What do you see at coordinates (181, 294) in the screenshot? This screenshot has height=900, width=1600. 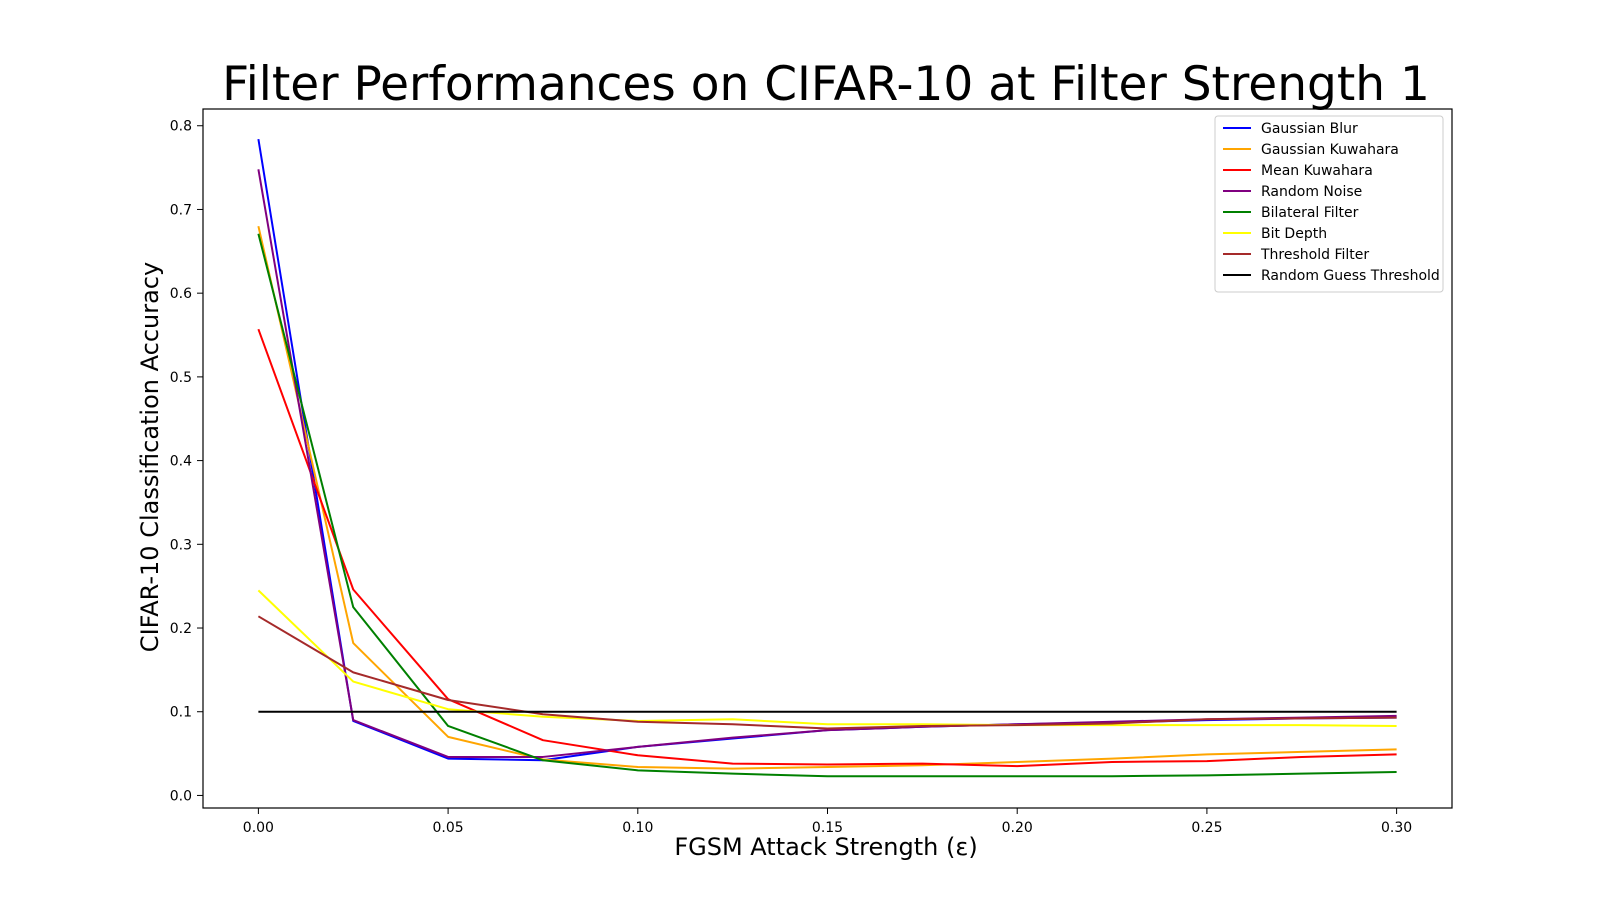 I see `y-tick-label: 0.6` at bounding box center [181, 294].